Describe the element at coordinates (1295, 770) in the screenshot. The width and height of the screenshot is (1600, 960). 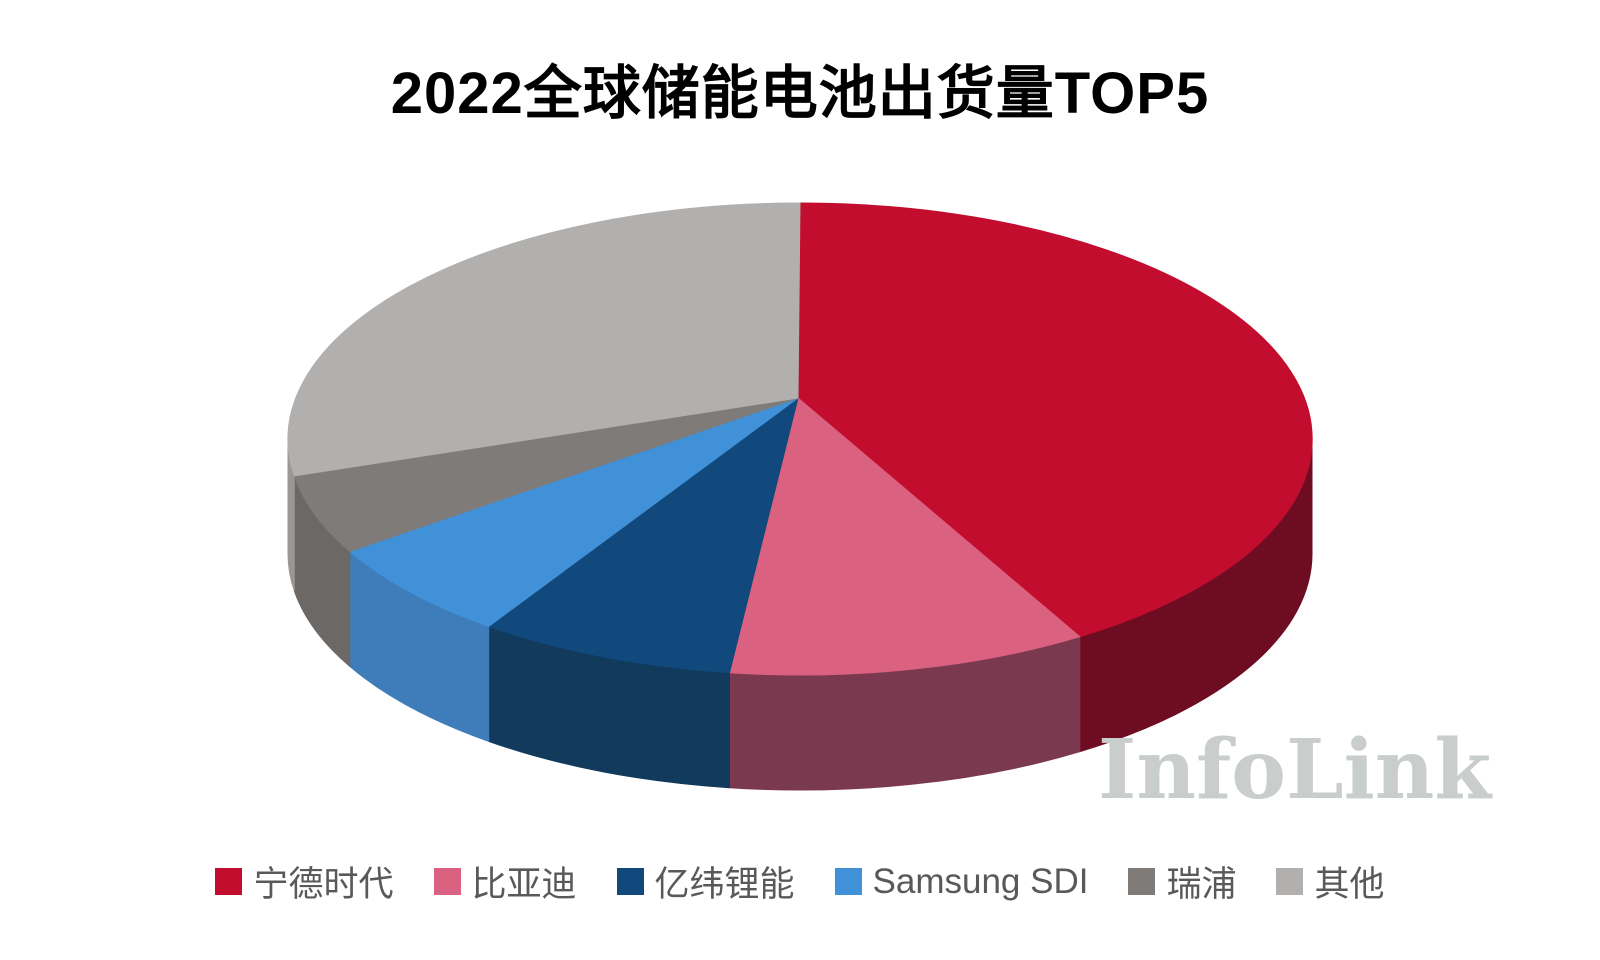
I see `infolink-watermark: InfoLink` at that location.